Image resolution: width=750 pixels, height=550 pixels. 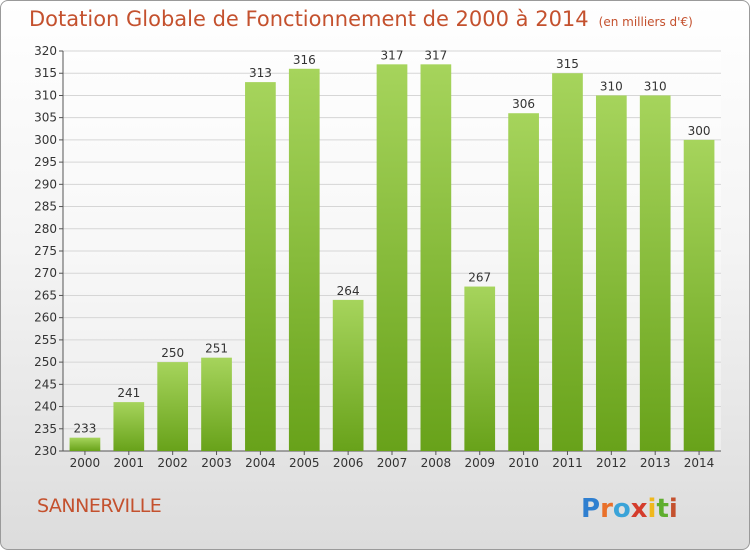 What do you see at coordinates (655, 273) in the screenshot?
I see `bar-2013` at bounding box center [655, 273].